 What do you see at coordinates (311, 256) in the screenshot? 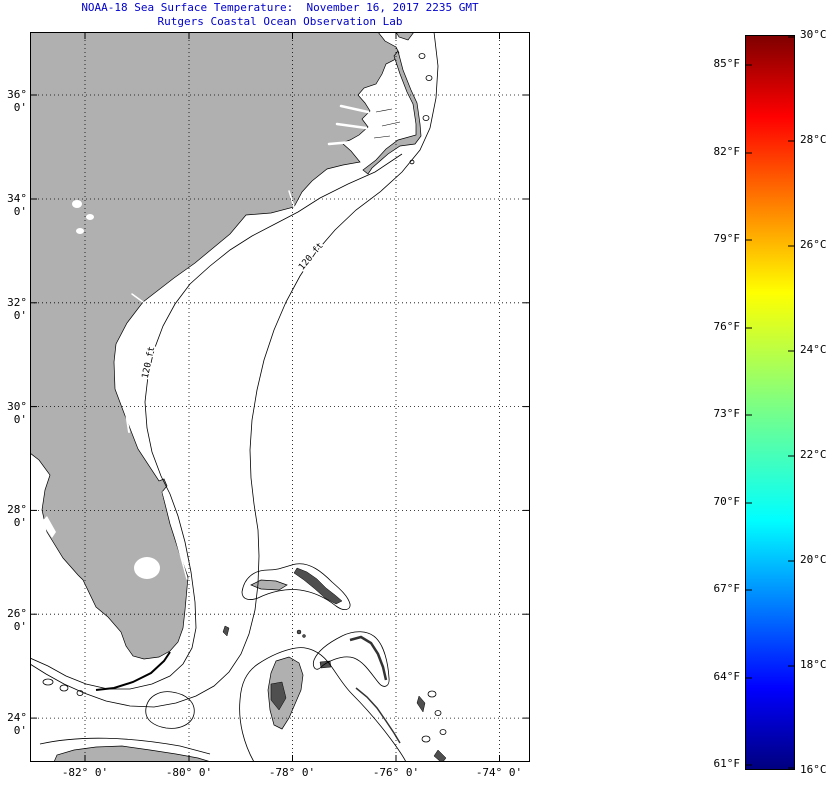
I see `contour-depth-label-1: 120 ft` at bounding box center [311, 256].